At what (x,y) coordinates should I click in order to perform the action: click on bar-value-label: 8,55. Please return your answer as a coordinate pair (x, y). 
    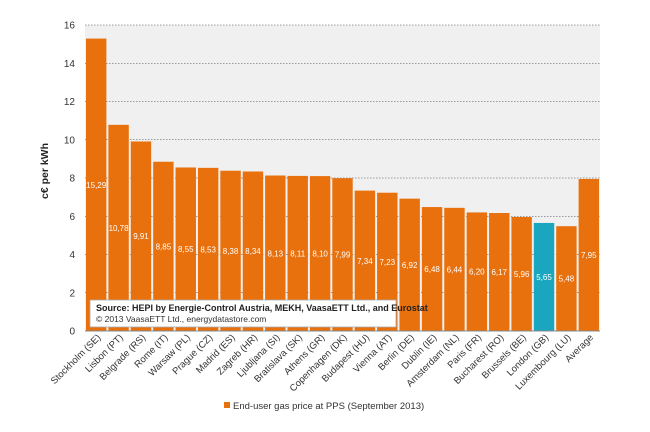
    Looking at the image, I should click on (186, 249).